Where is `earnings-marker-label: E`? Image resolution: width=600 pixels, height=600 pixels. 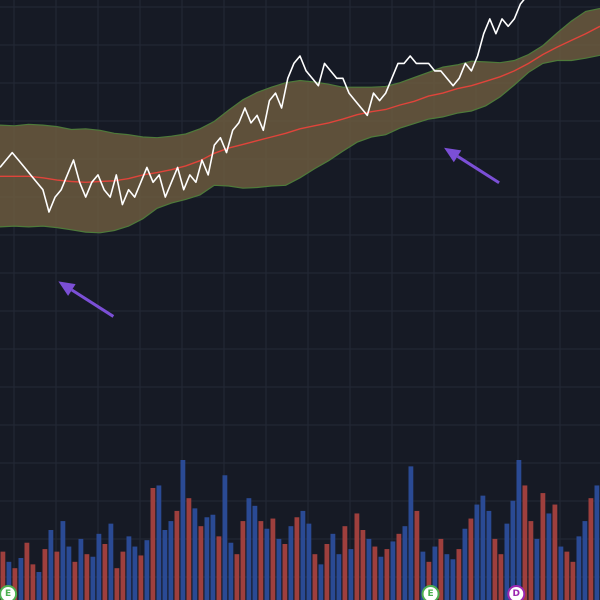
earnings-marker-label: E is located at coordinates (430, 594).